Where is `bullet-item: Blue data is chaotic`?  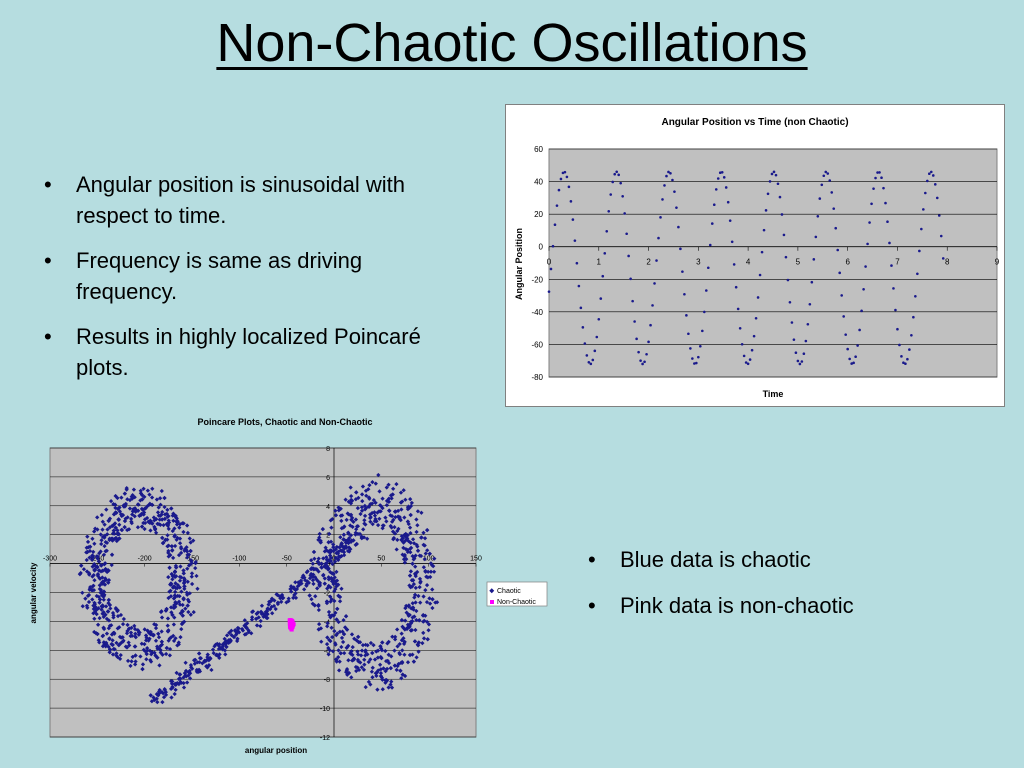
bullet-item: Blue data is chaotic is located at coordinates (780, 559).